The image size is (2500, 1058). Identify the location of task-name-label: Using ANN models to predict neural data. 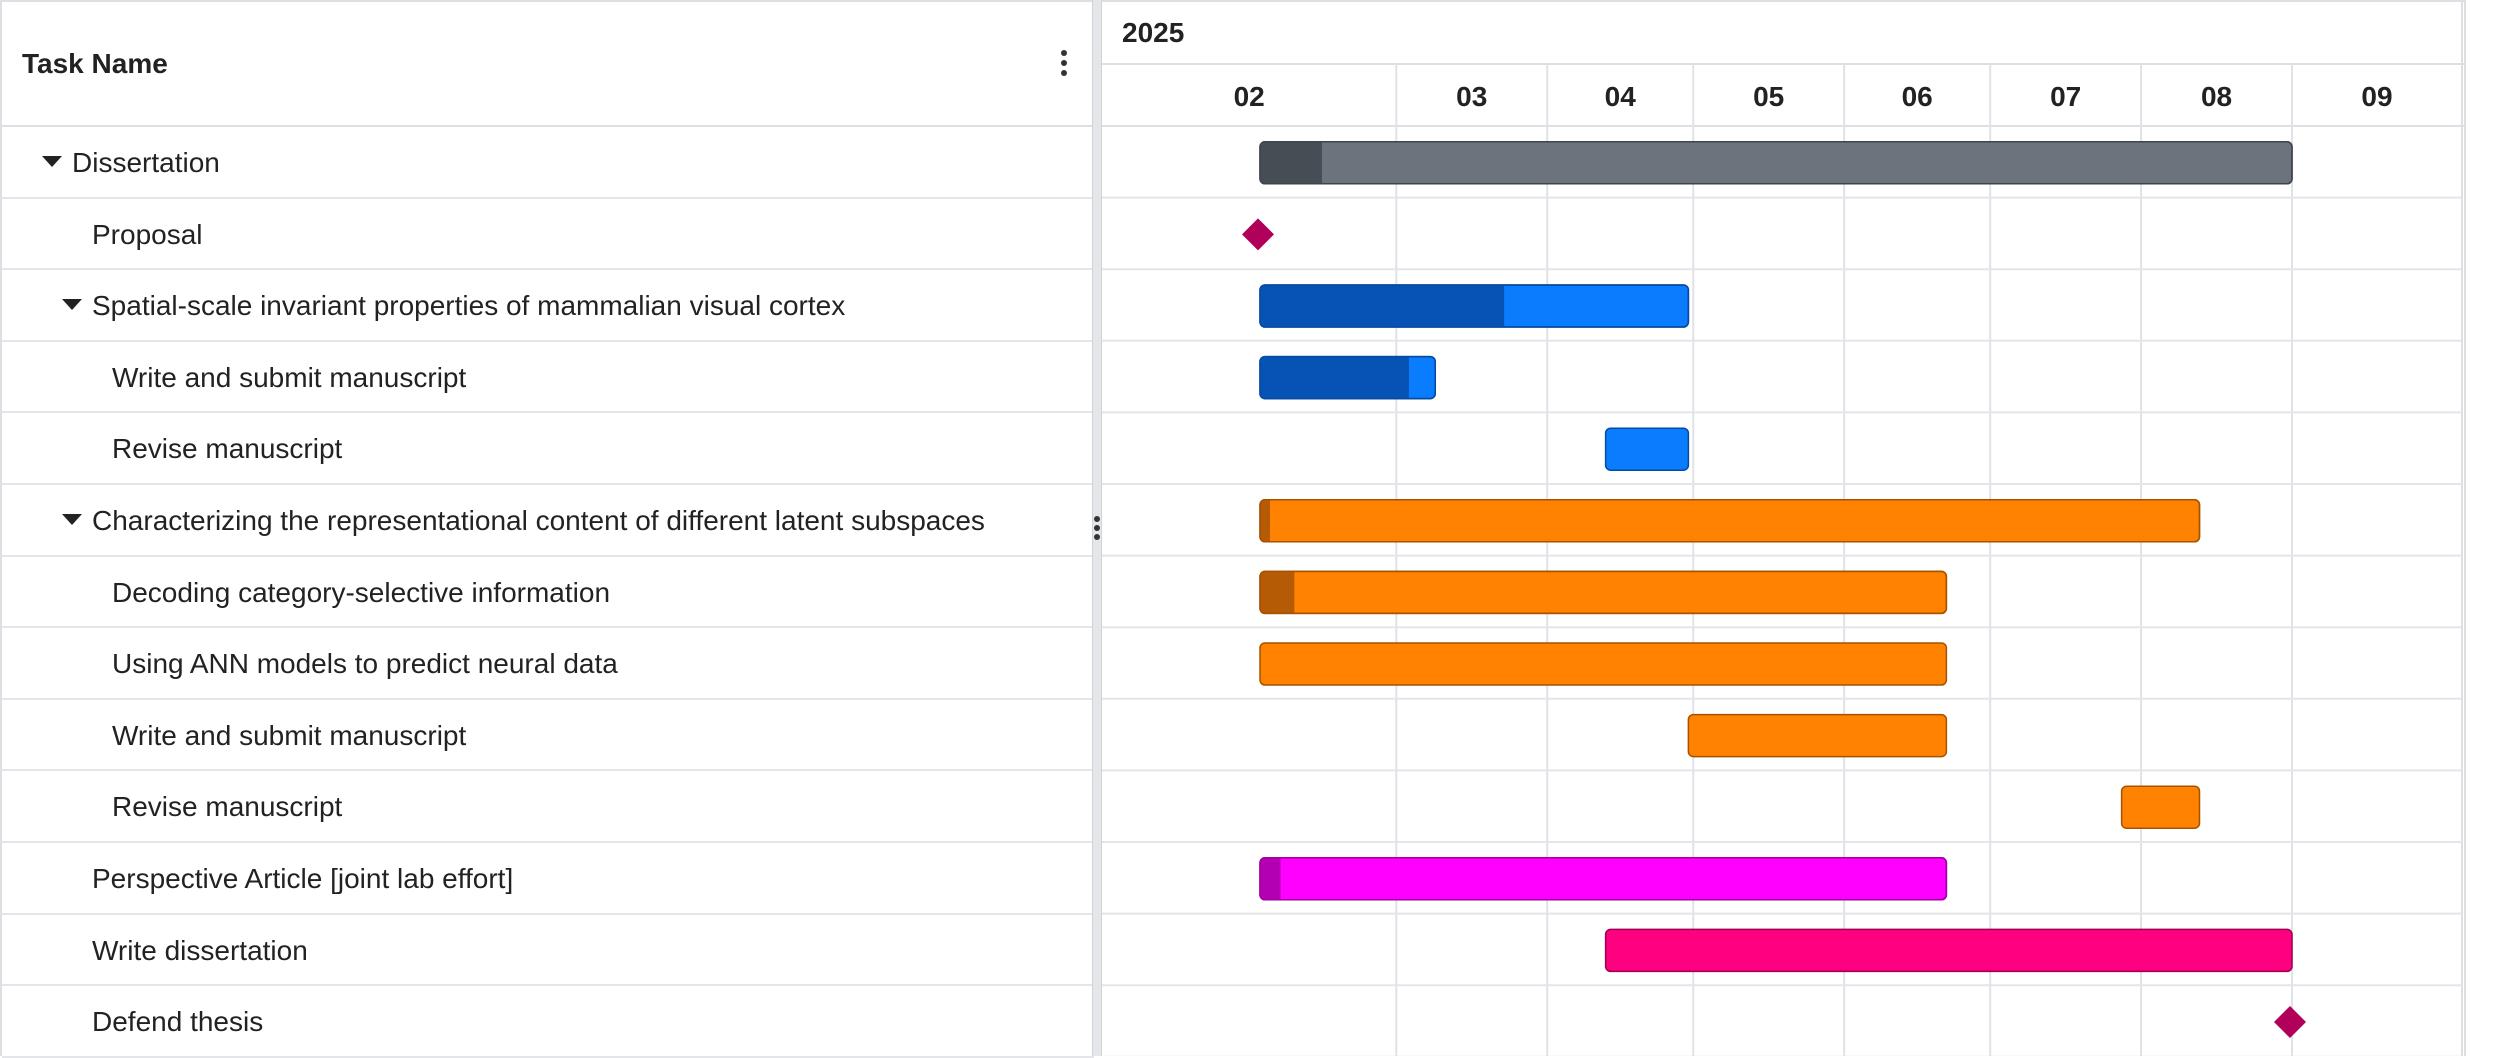
(365, 664).